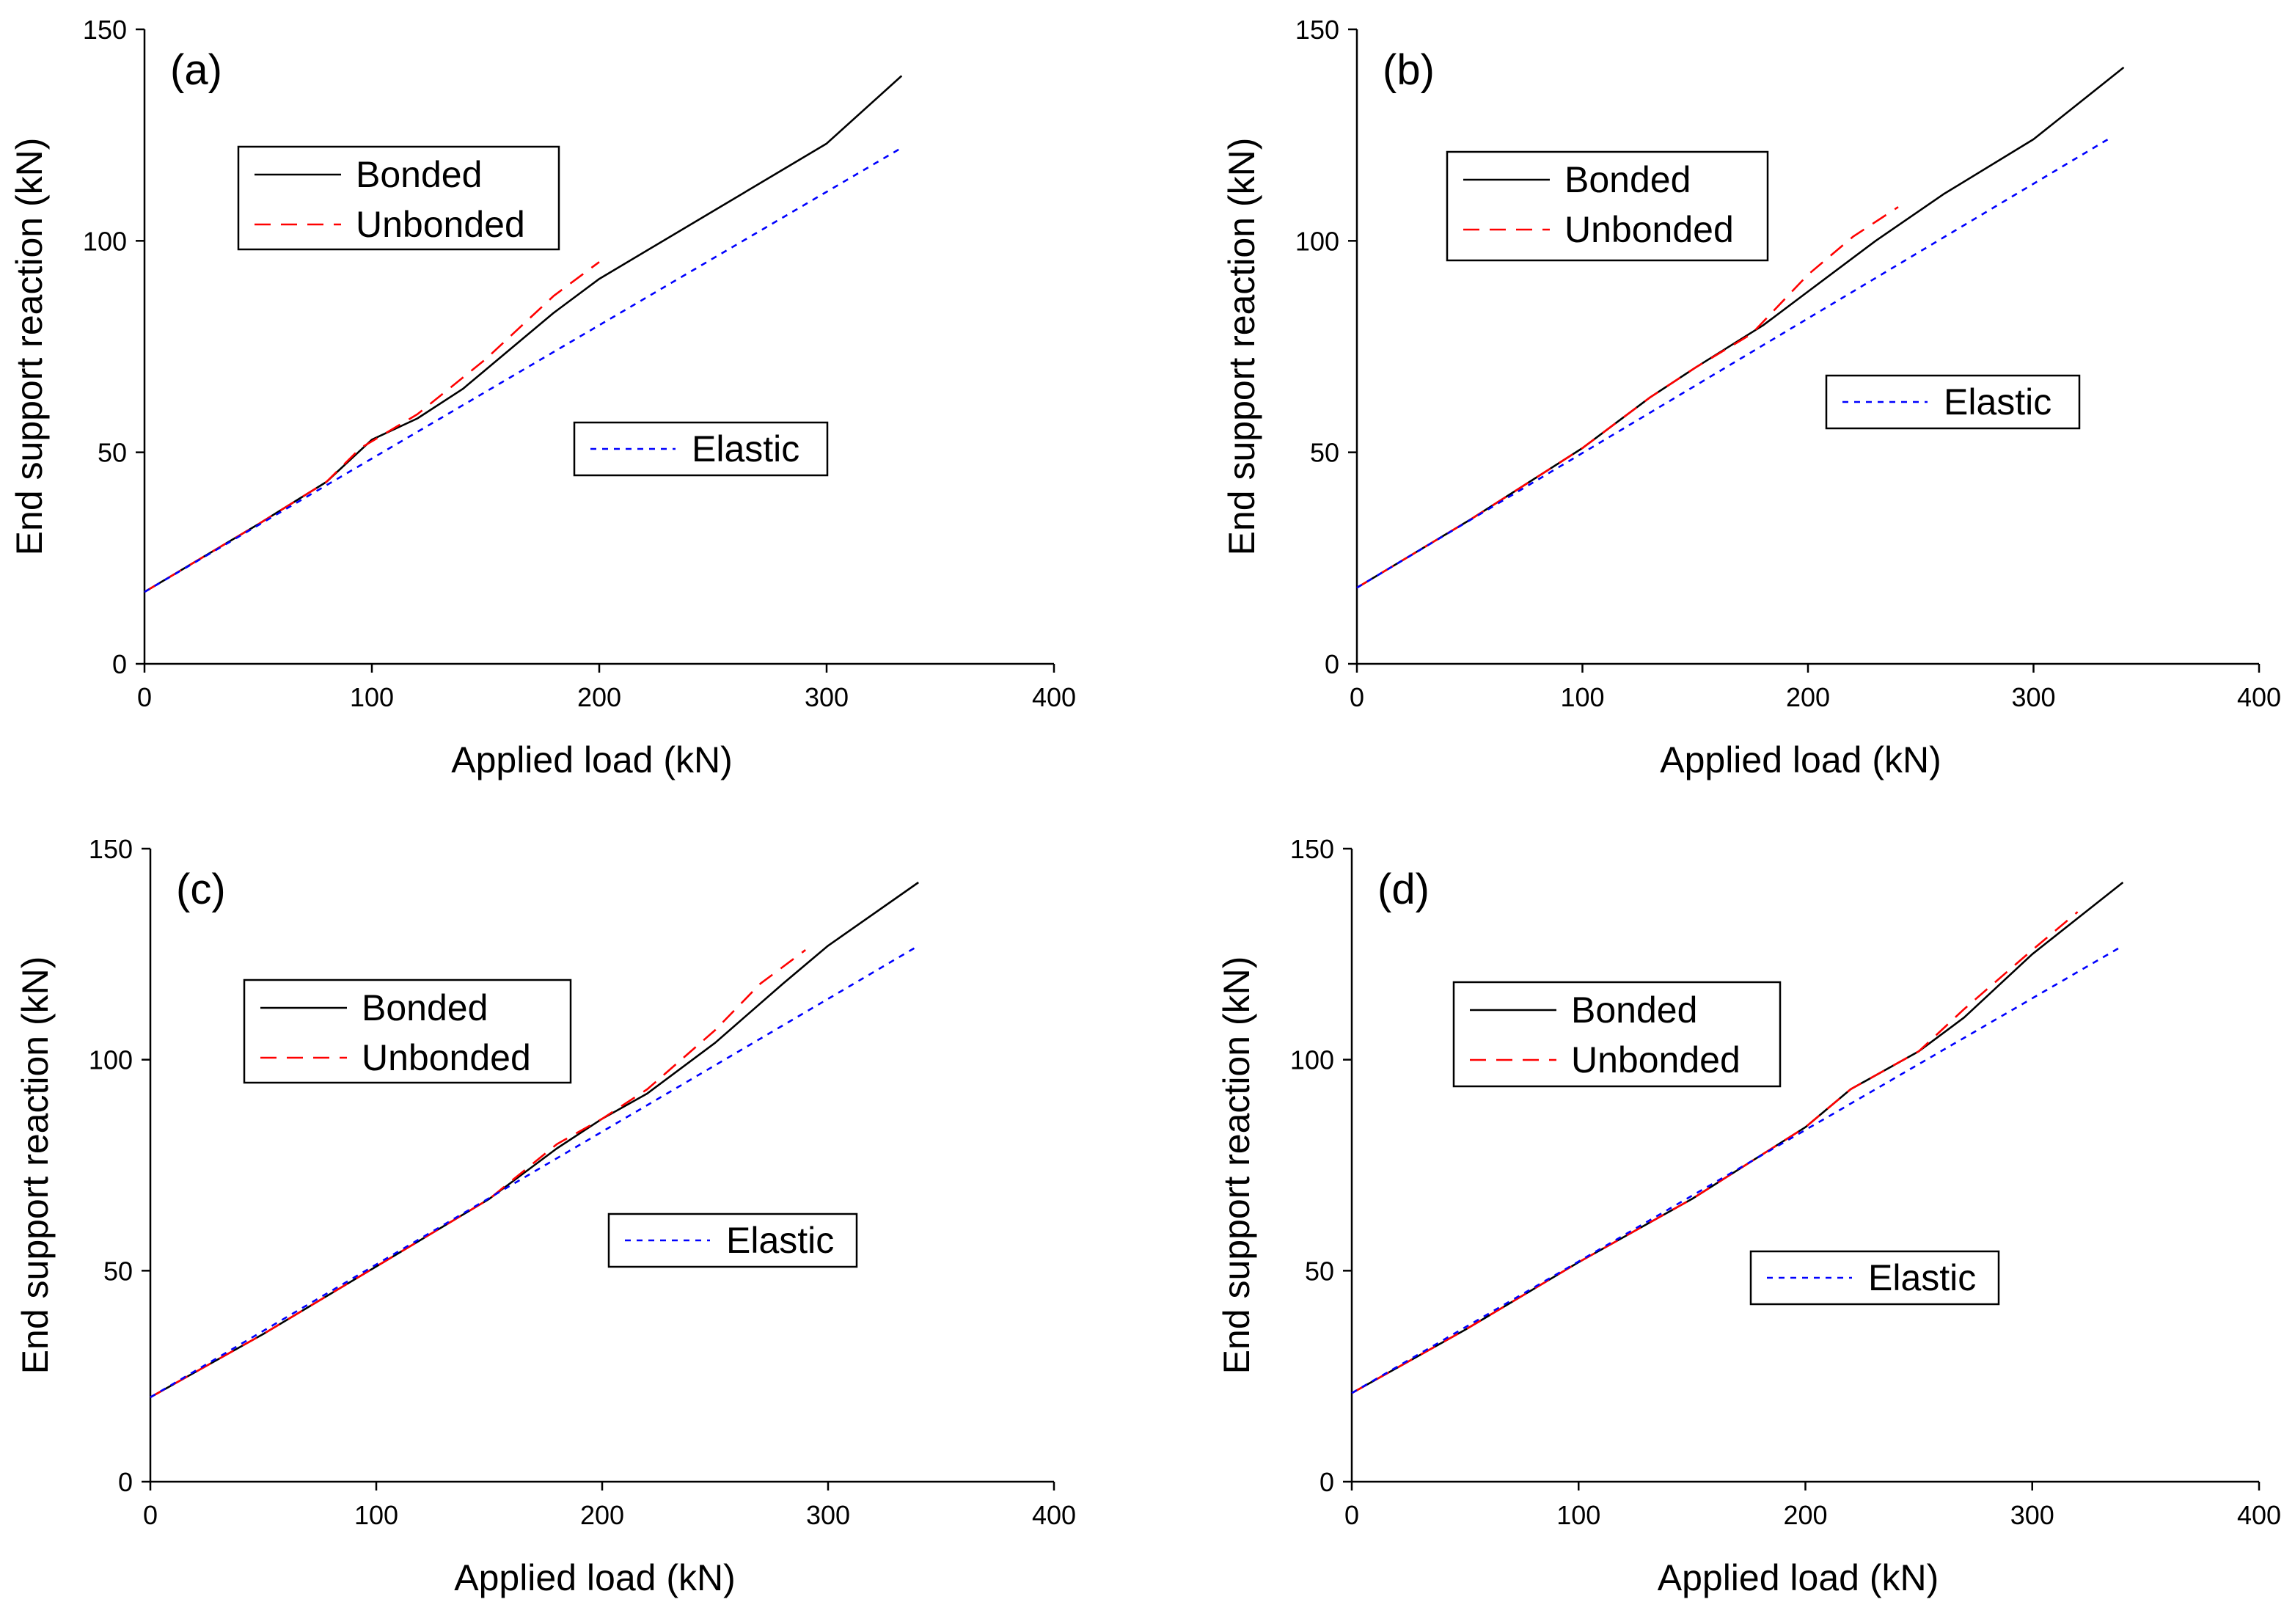  I want to click on panel-label: (b), so click(1409, 70).